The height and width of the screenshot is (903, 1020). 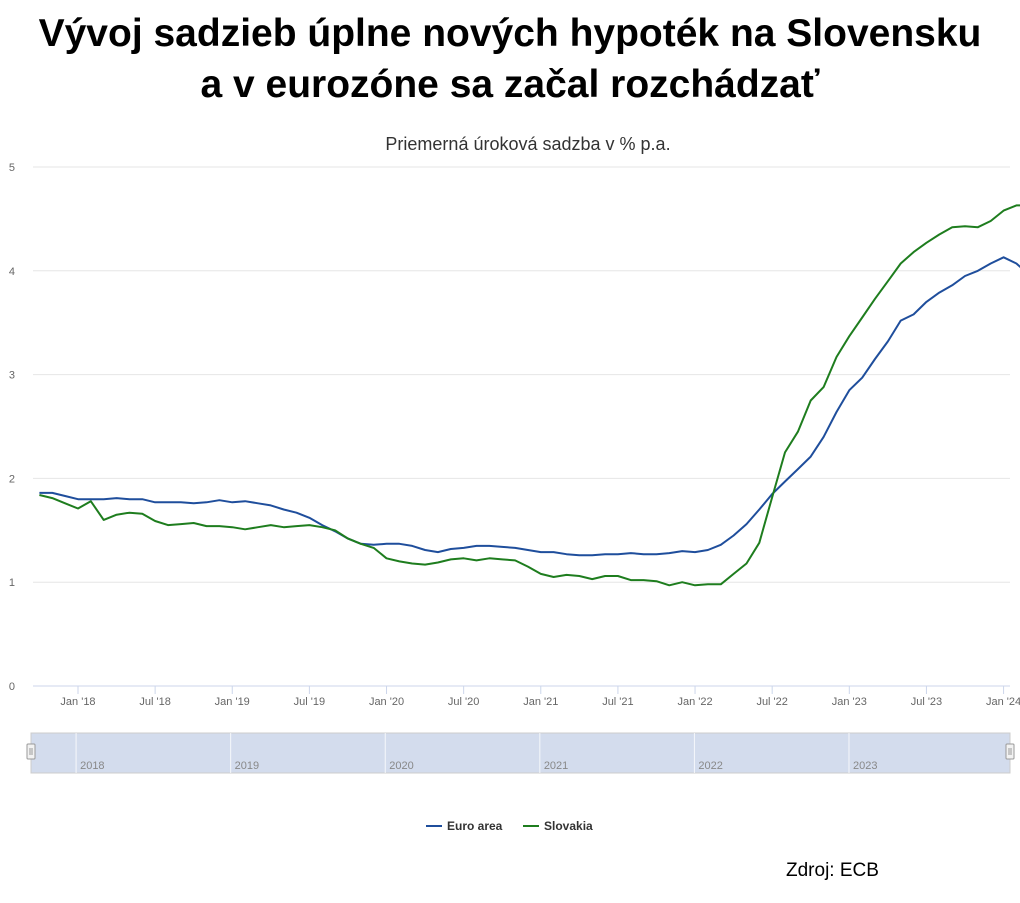 What do you see at coordinates (540, 702) in the screenshot?
I see `x-tick-label: Jan '21` at bounding box center [540, 702].